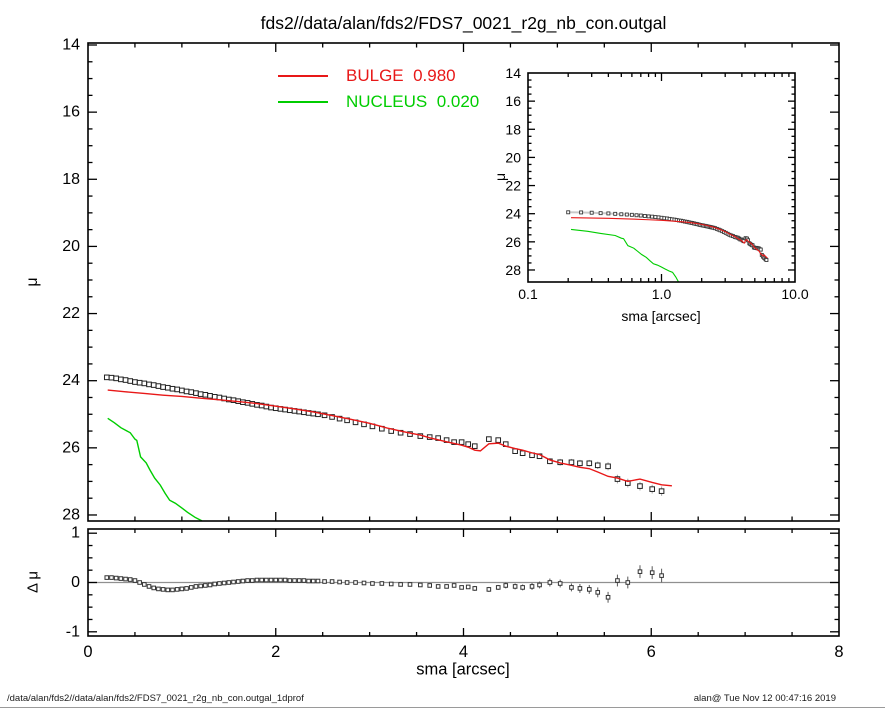 This screenshot has height=708, width=885. What do you see at coordinates (389, 438) in the screenshot?
I see `bulge-model-line` at bounding box center [389, 438].